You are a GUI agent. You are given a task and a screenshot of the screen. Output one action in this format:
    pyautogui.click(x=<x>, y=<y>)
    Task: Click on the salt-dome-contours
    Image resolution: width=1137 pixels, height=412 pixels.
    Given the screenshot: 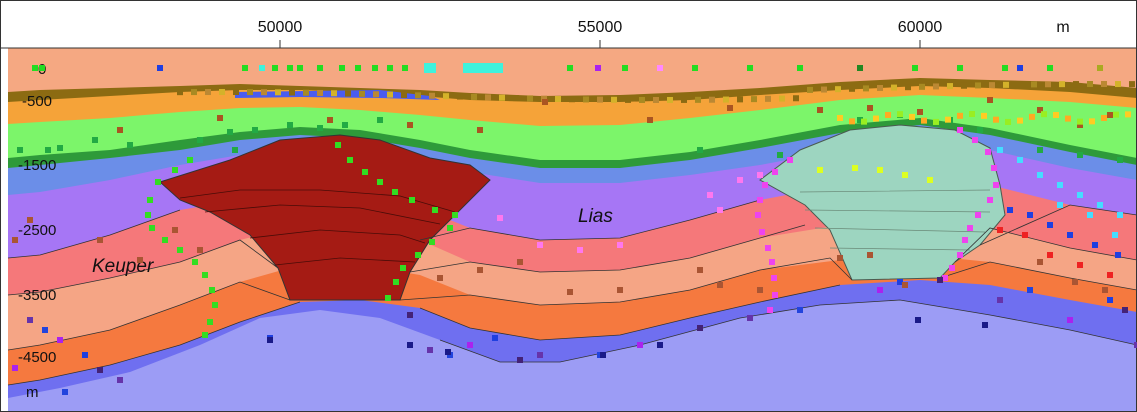 What is the action you would take?
    pyautogui.click(x=895, y=220)
    